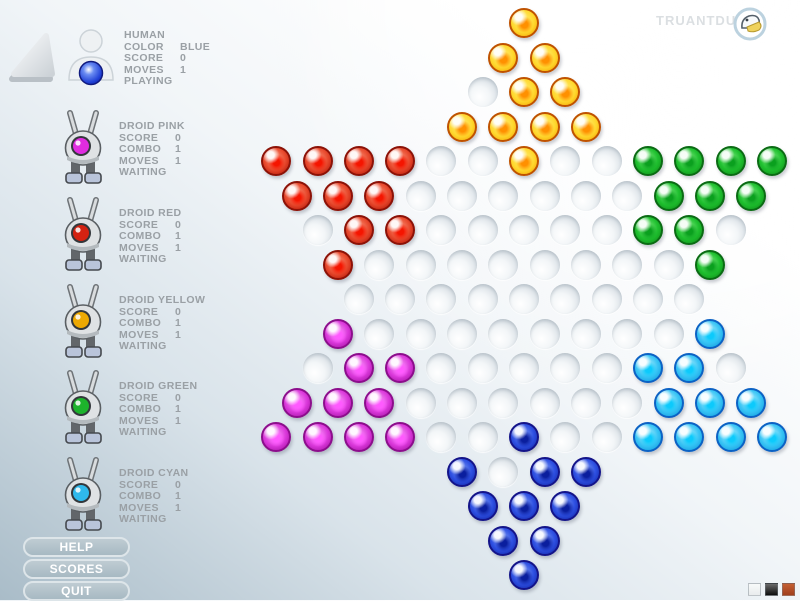 The image size is (800, 601). What do you see at coordinates (754, 589) in the screenshot?
I see `color-swatch-white` at bounding box center [754, 589].